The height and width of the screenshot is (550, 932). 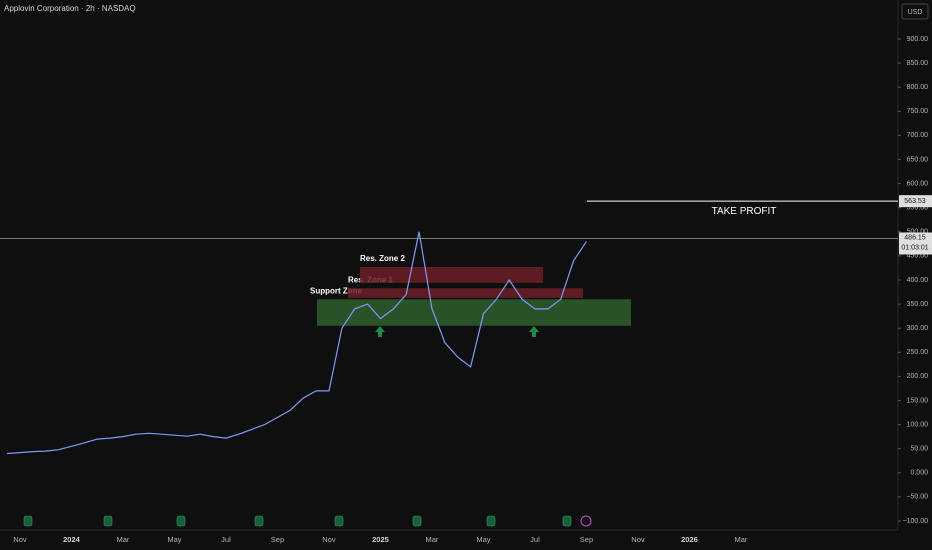 What do you see at coordinates (915, 275) in the screenshot?
I see `price-axis` at bounding box center [915, 275].